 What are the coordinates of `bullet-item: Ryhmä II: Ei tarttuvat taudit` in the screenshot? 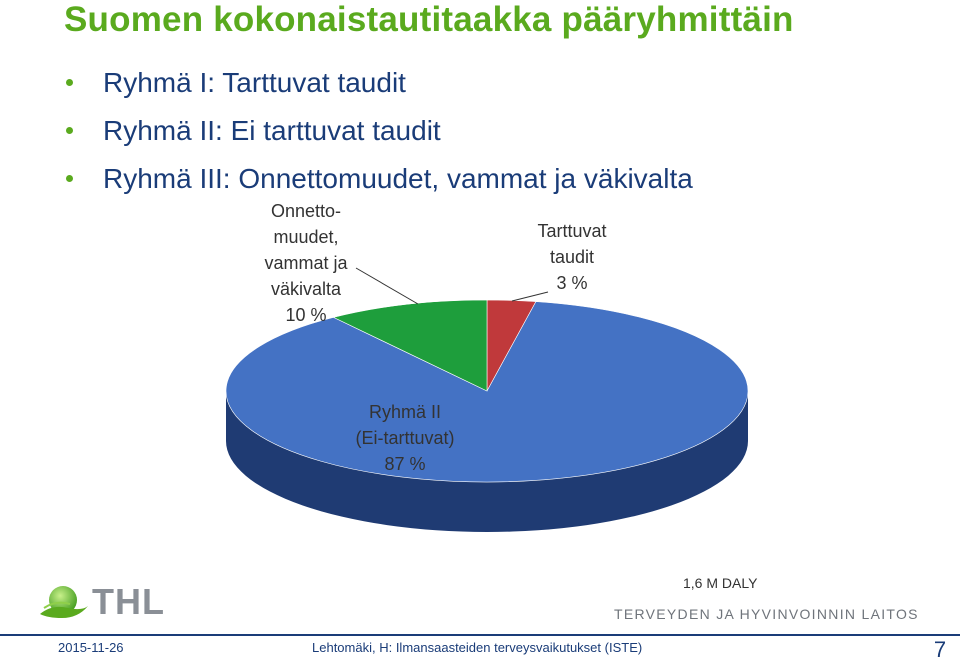 It's located at (379, 138).